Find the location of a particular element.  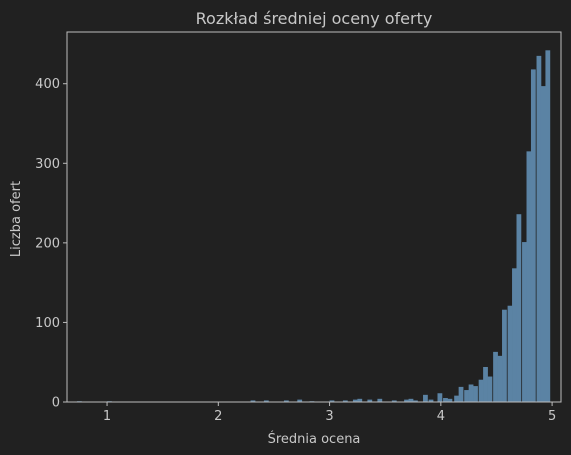

chart-title: Rozkład średniej oceny oferty is located at coordinates (314, 18).